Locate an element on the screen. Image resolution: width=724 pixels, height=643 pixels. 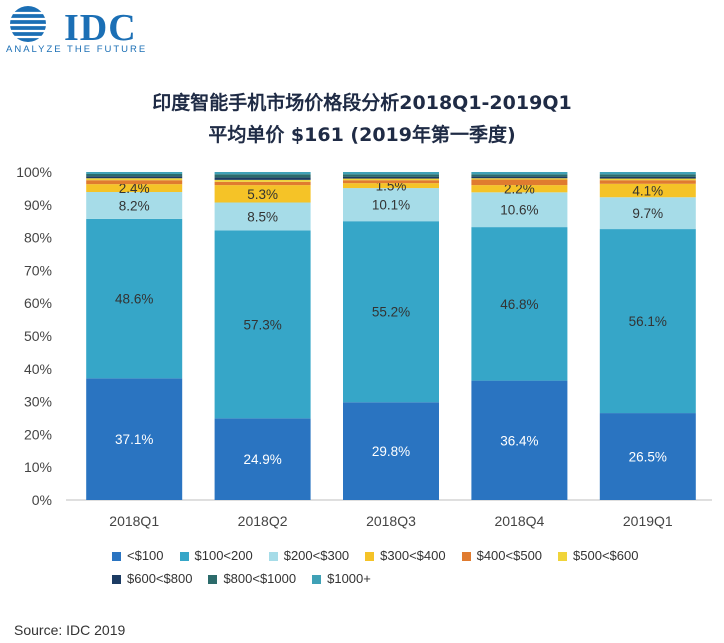
x-tick-label: 2018Q1 is located at coordinates (134, 521).